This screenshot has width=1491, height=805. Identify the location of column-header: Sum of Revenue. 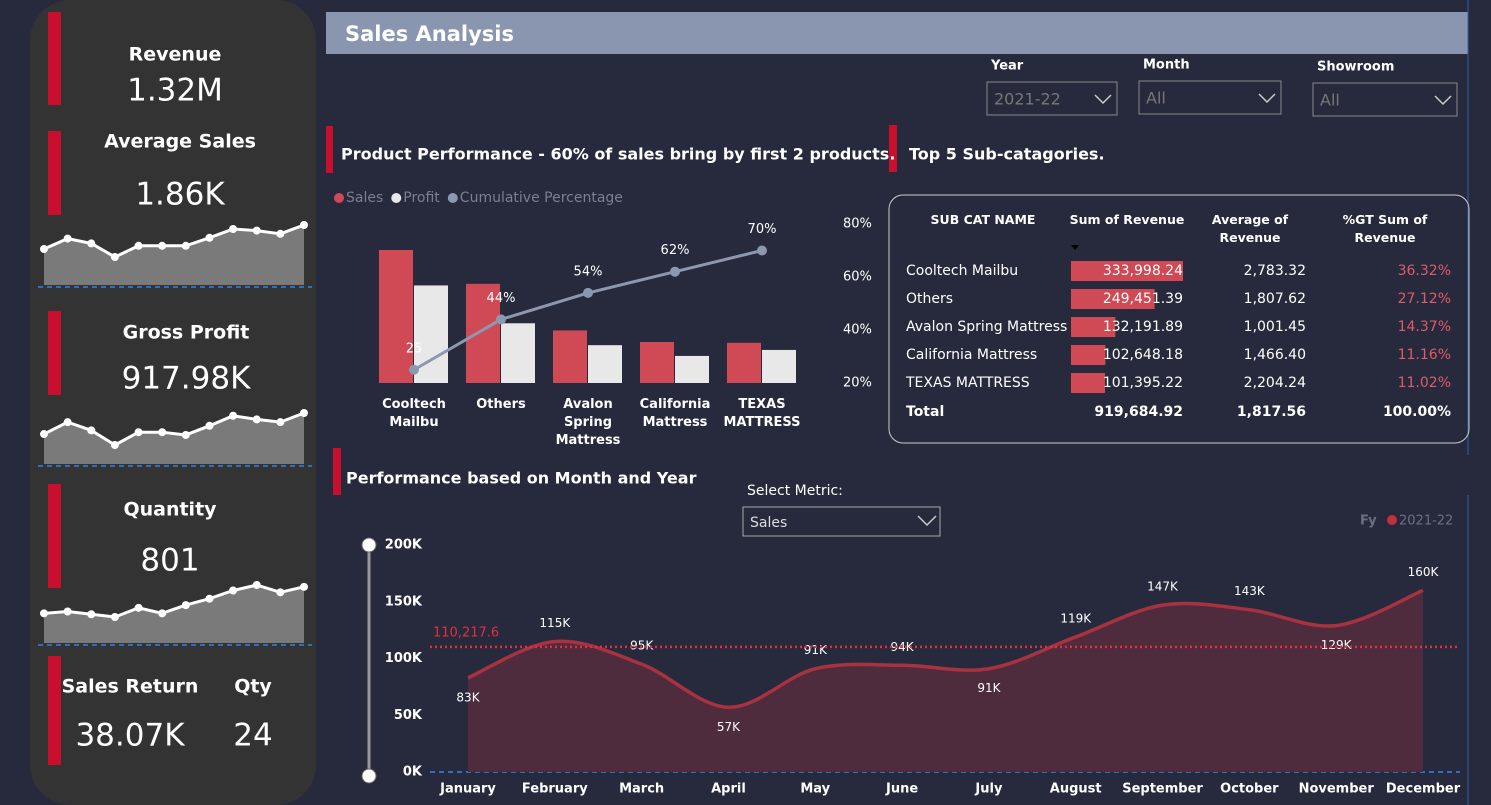
(1127, 219).